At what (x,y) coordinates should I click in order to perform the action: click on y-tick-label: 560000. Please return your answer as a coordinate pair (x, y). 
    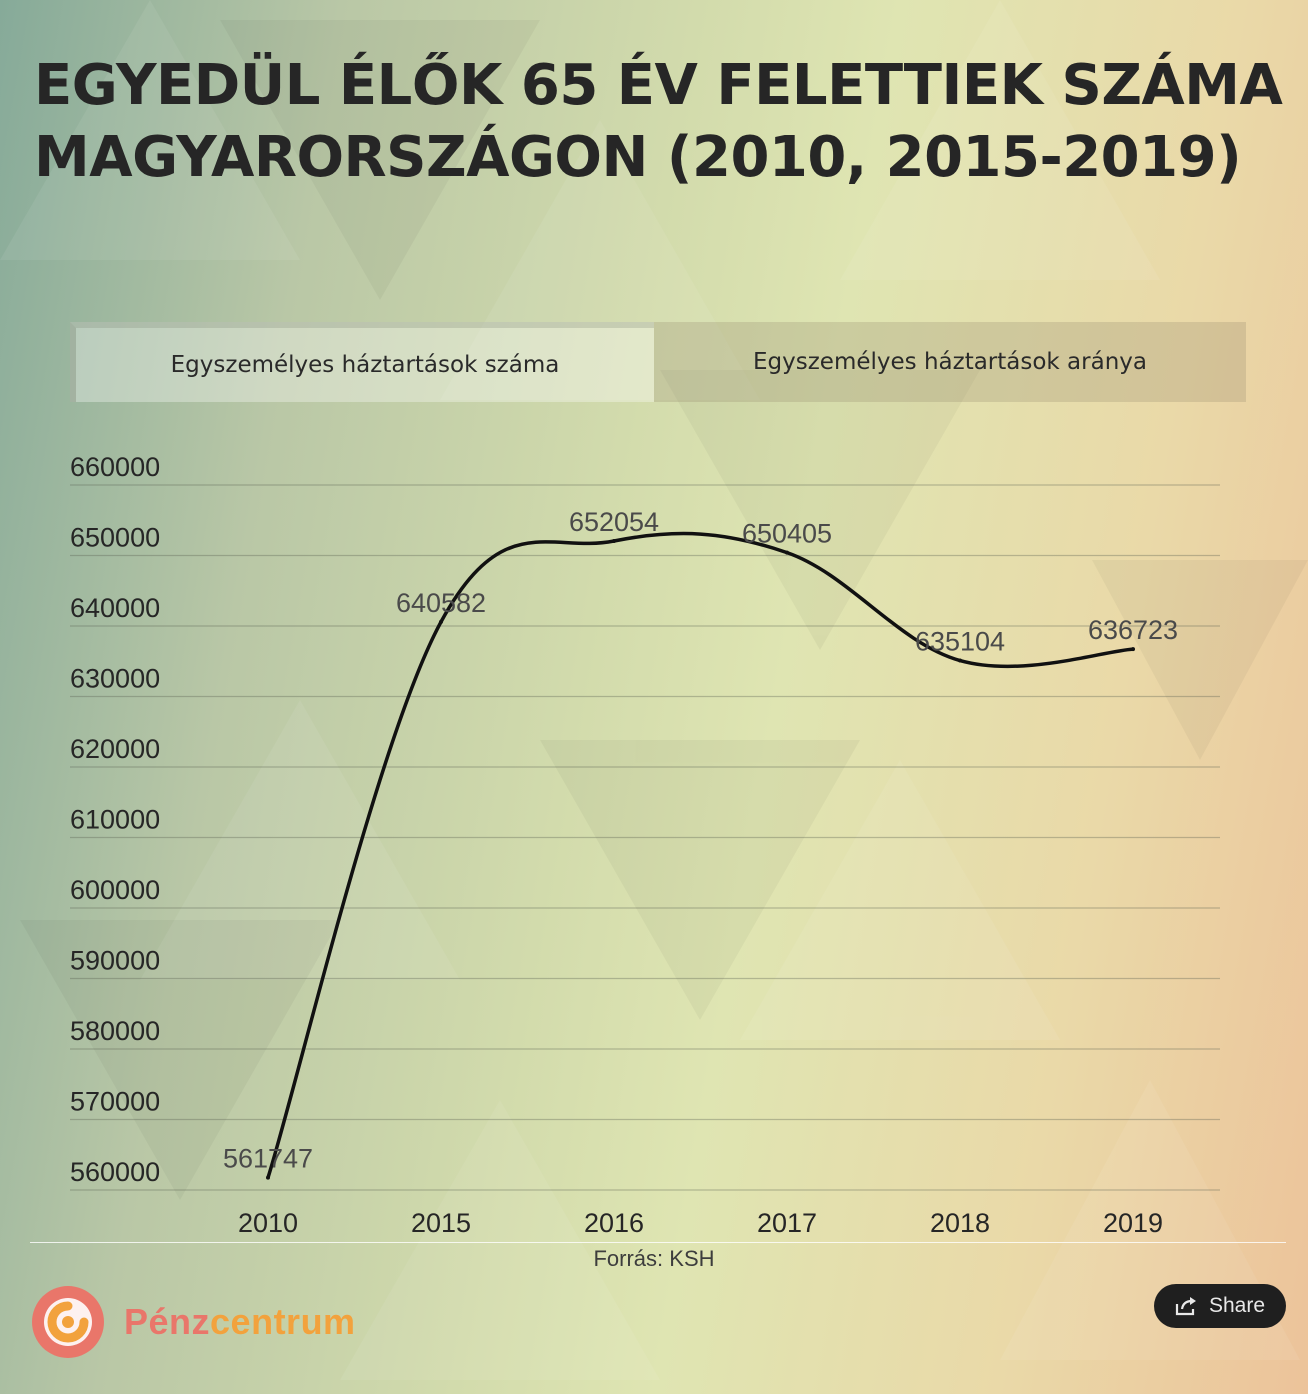
    Looking at the image, I should click on (115, 1172).